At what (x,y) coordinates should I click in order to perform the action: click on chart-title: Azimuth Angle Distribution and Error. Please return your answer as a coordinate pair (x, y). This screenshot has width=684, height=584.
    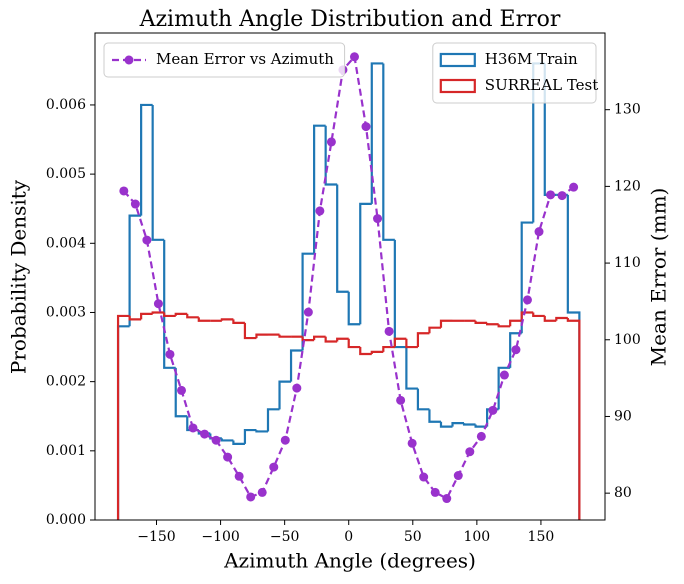
    Looking at the image, I should click on (350, 19).